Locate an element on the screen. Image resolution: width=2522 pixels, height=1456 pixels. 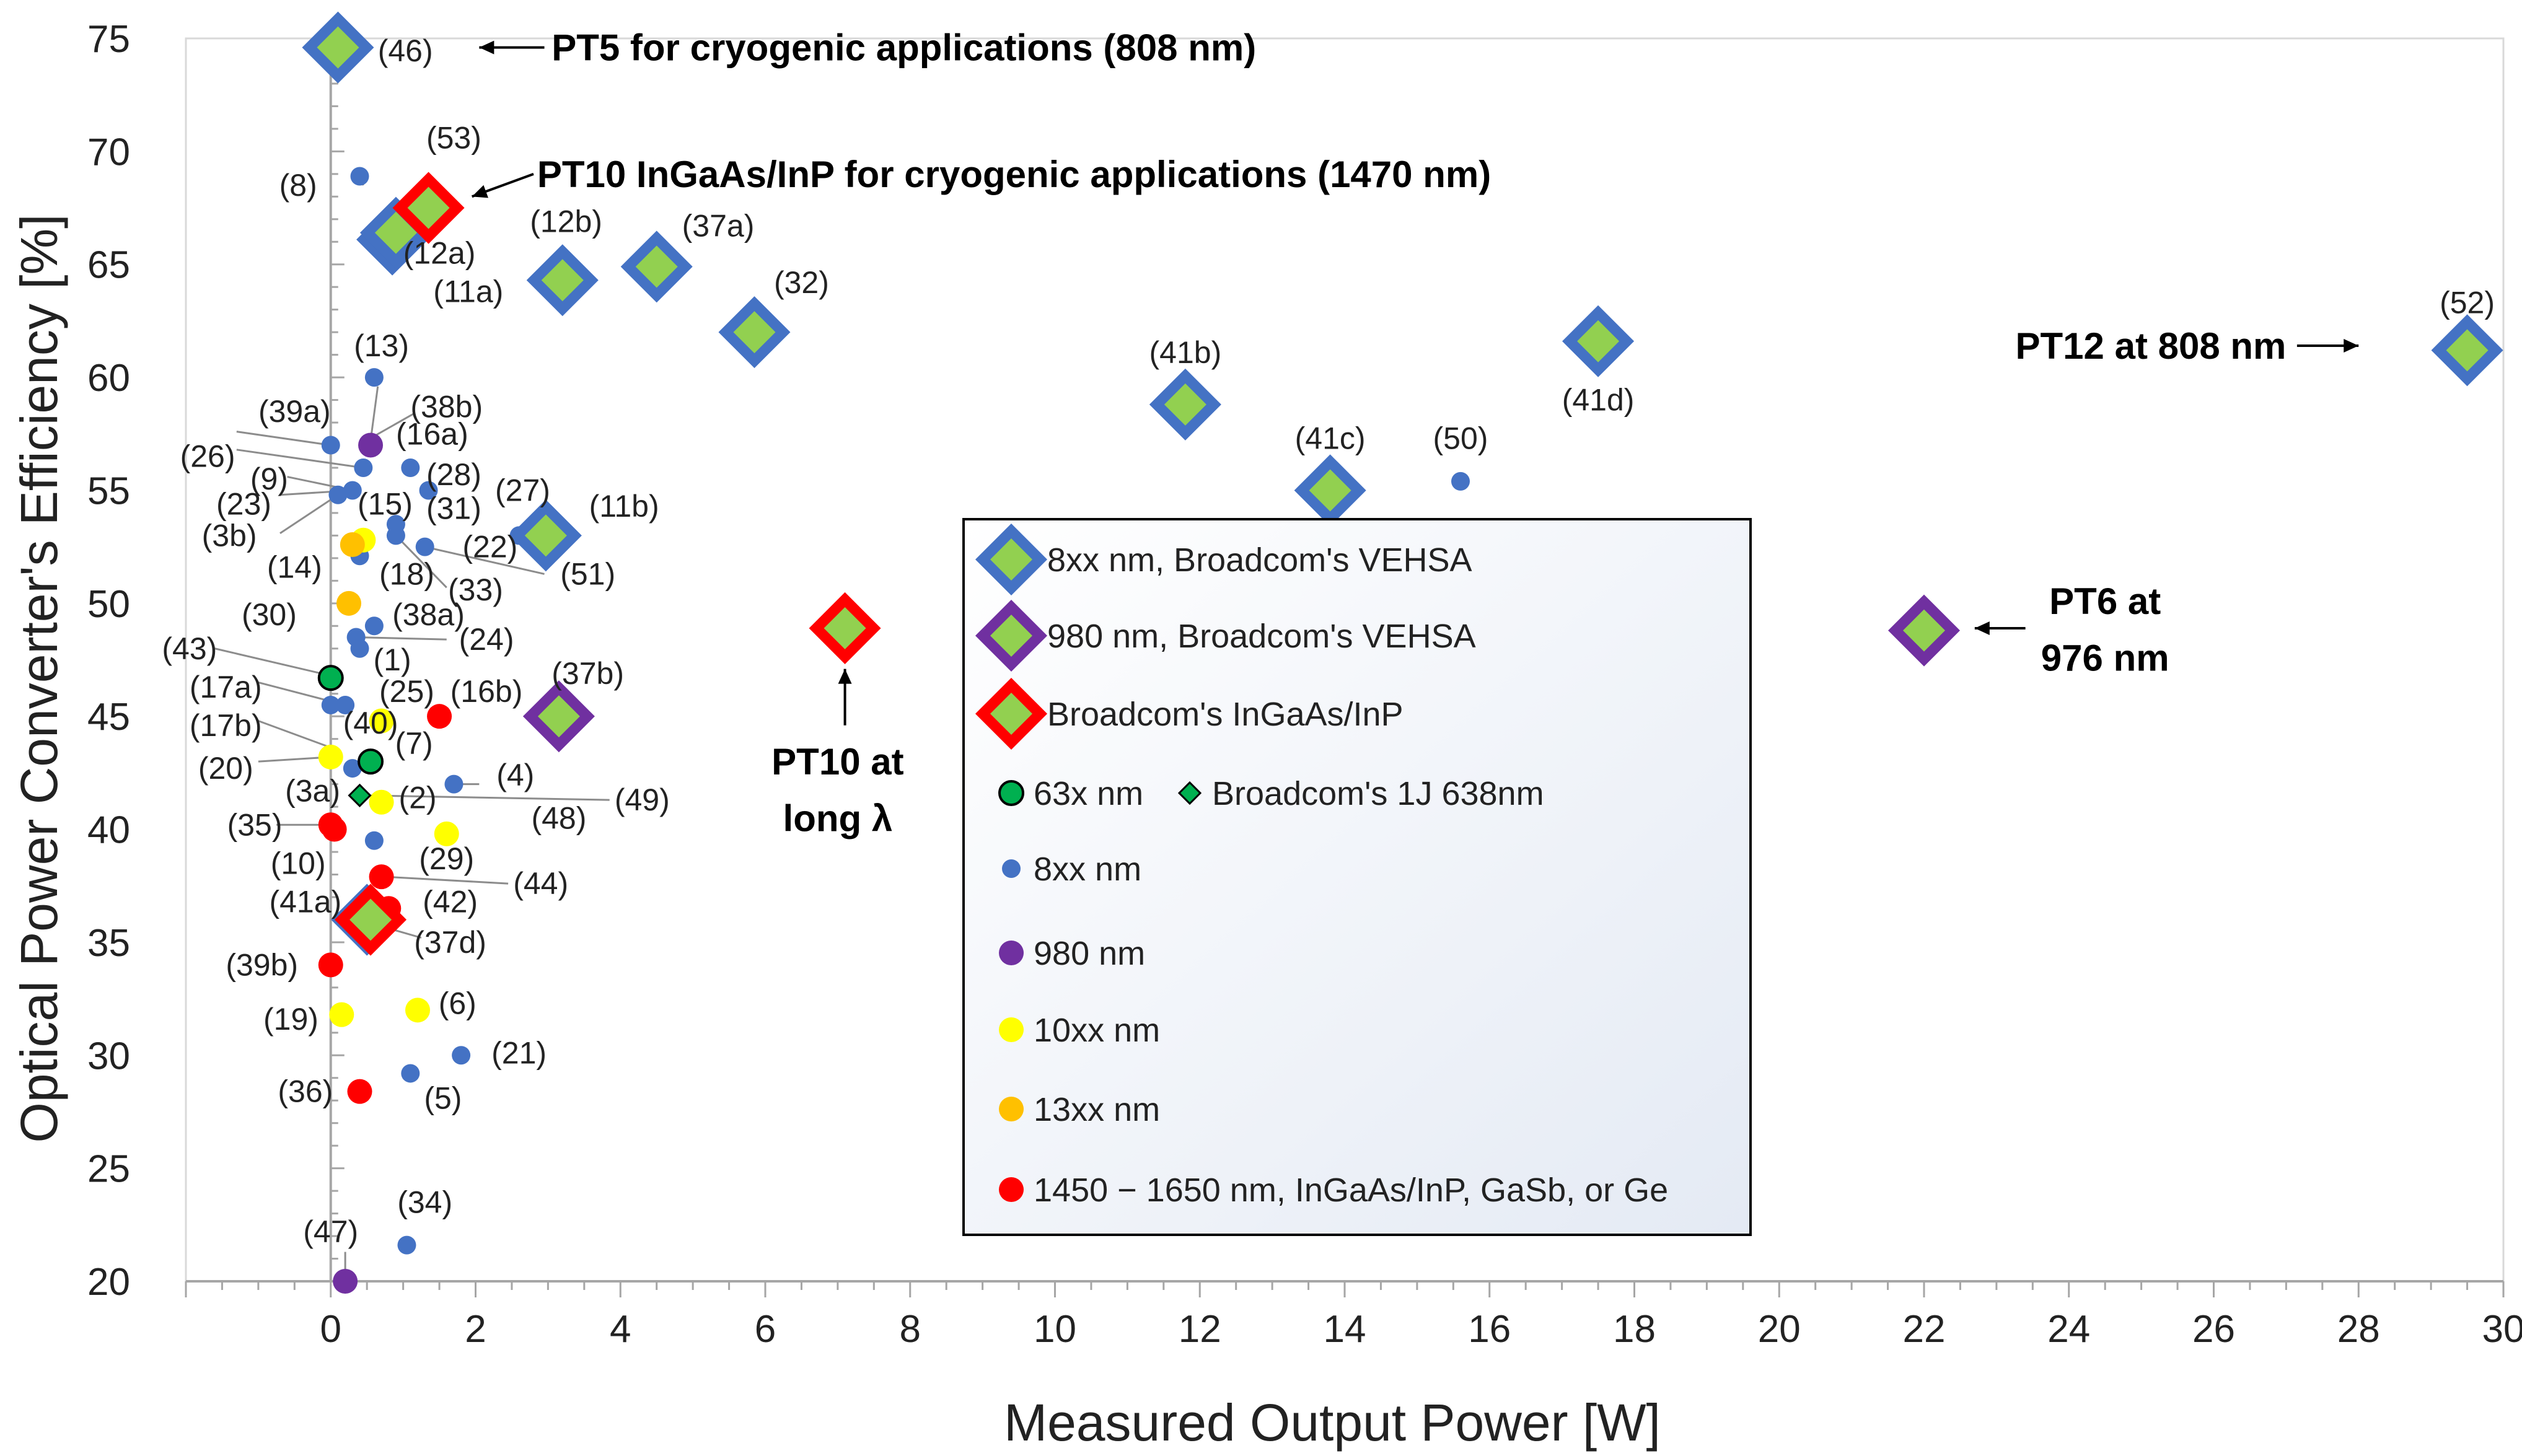
x-tick-label: 18 is located at coordinates (1635, 1330).